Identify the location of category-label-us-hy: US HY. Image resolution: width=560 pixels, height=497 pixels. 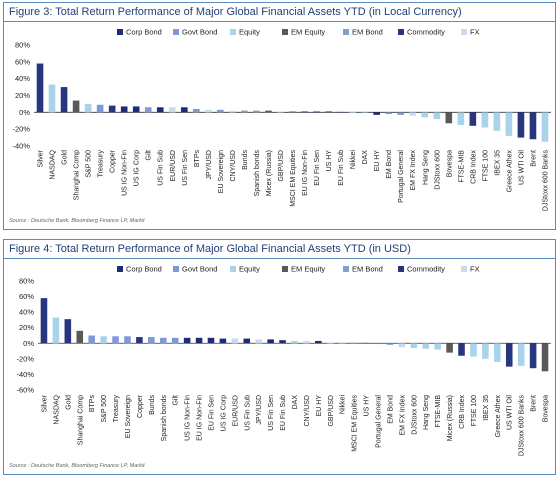
(329, 161).